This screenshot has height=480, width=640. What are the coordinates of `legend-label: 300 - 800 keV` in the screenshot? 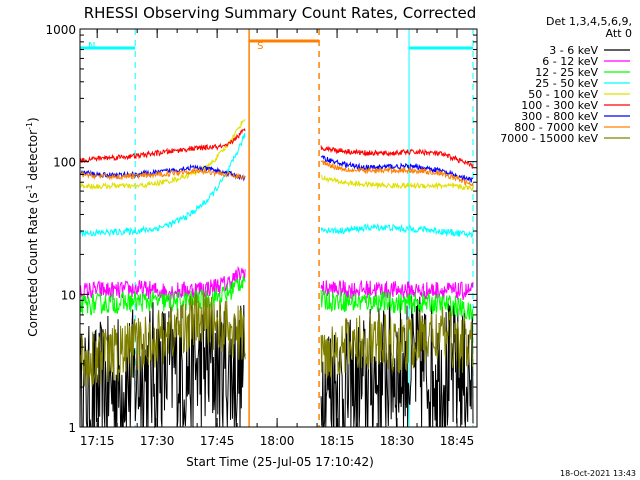 It's located at (559, 116).